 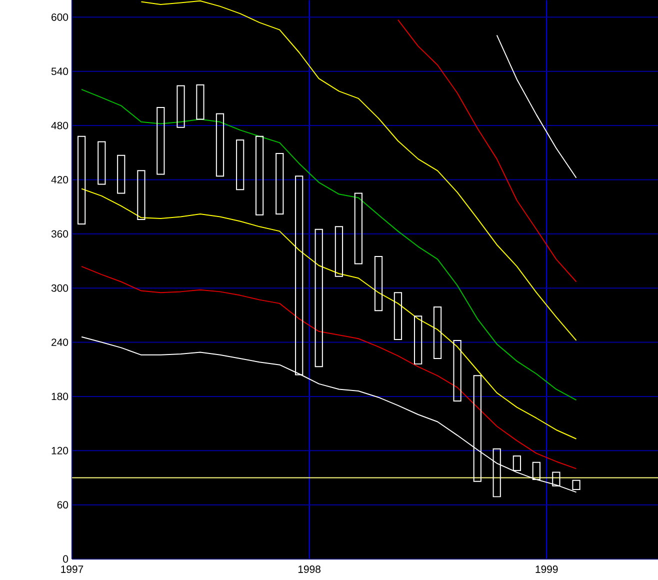 What do you see at coordinates (65, 559) in the screenshot?
I see `y-tick-label: 0` at bounding box center [65, 559].